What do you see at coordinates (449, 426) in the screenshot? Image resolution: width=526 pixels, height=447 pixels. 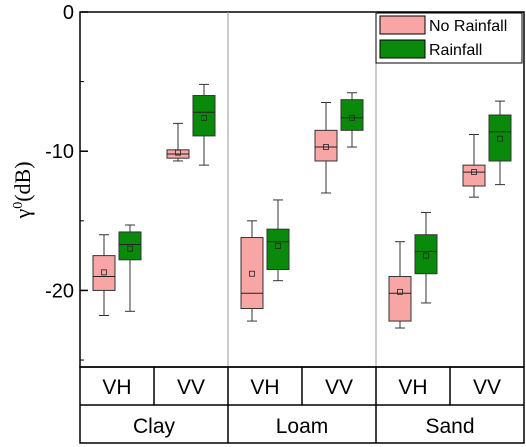 I see `group-label-sand: Sand` at bounding box center [449, 426].